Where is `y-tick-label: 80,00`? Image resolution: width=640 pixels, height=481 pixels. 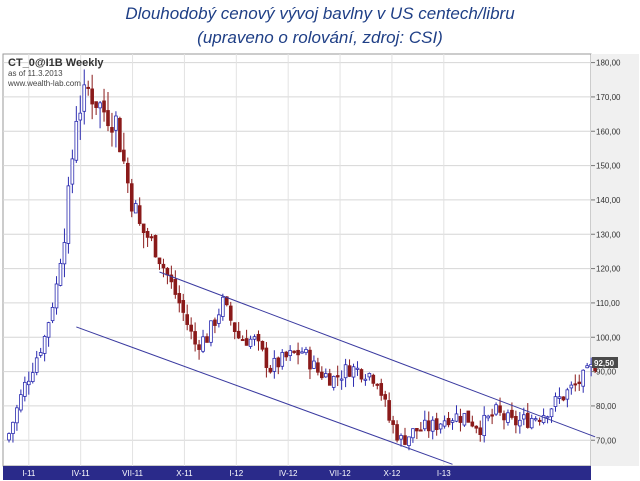
y-tick-label: 80,00 is located at coordinates (606, 406).